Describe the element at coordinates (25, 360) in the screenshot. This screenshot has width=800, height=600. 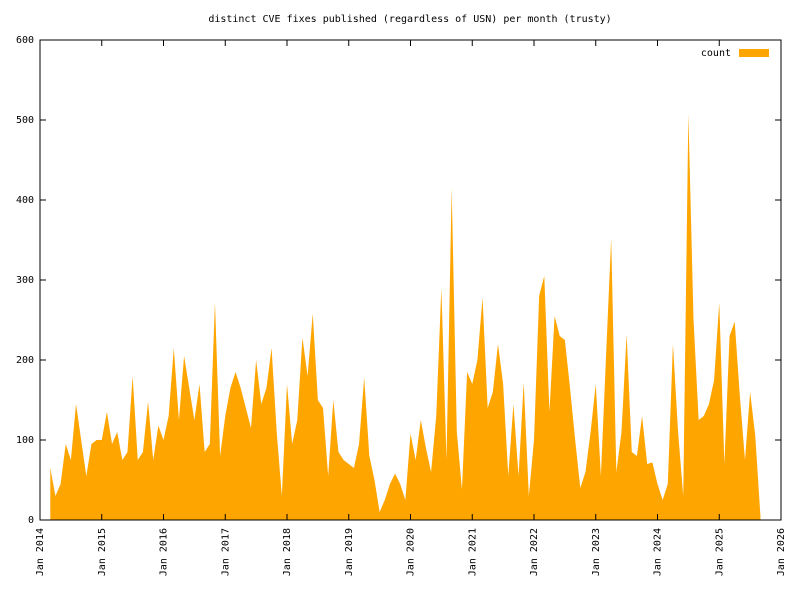
I see `y-tick-label: 200` at that location.